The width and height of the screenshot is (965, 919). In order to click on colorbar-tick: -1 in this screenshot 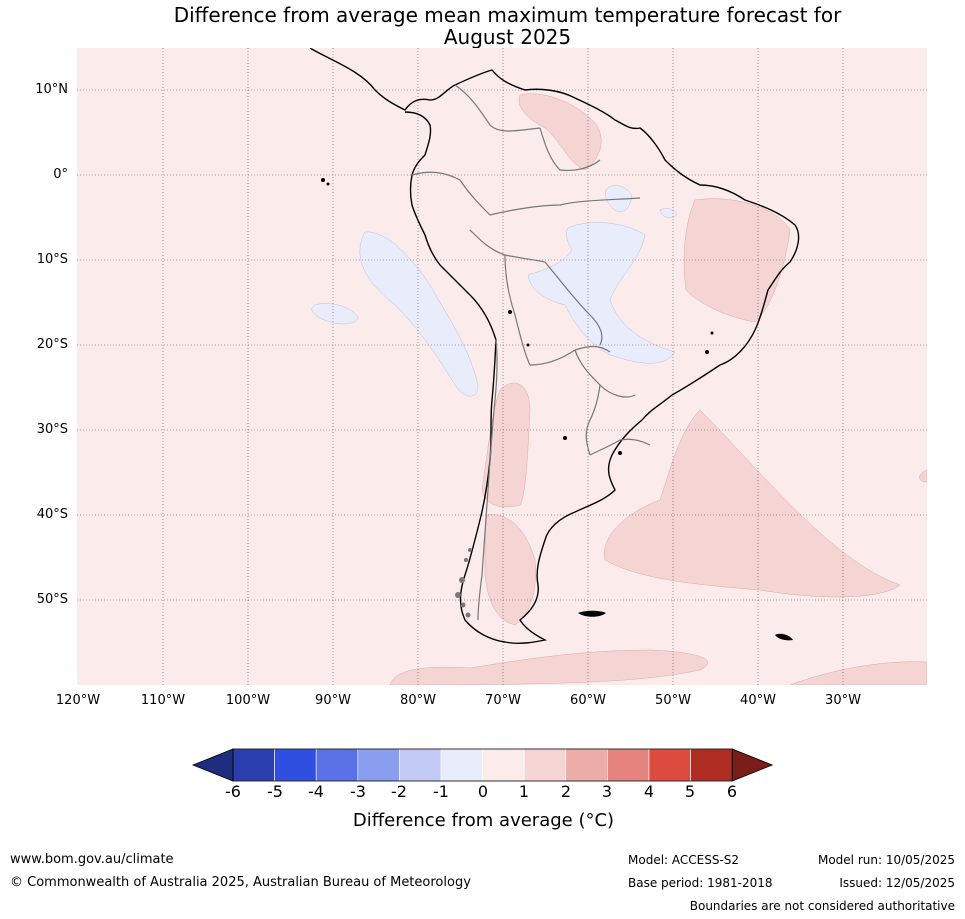, I will do `click(441, 791)`.